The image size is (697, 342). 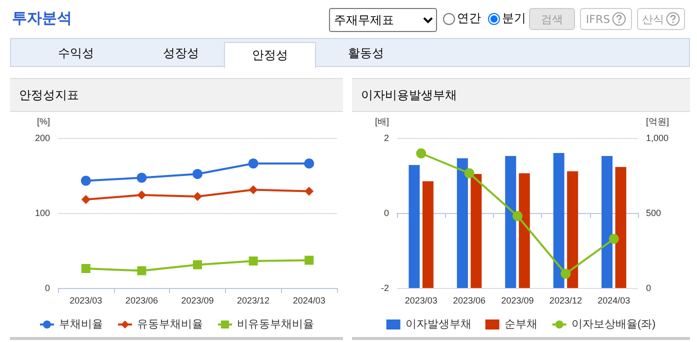 What do you see at coordinates (381, 121) in the screenshot?
I see `y-axis-title: [배]` at bounding box center [381, 121].